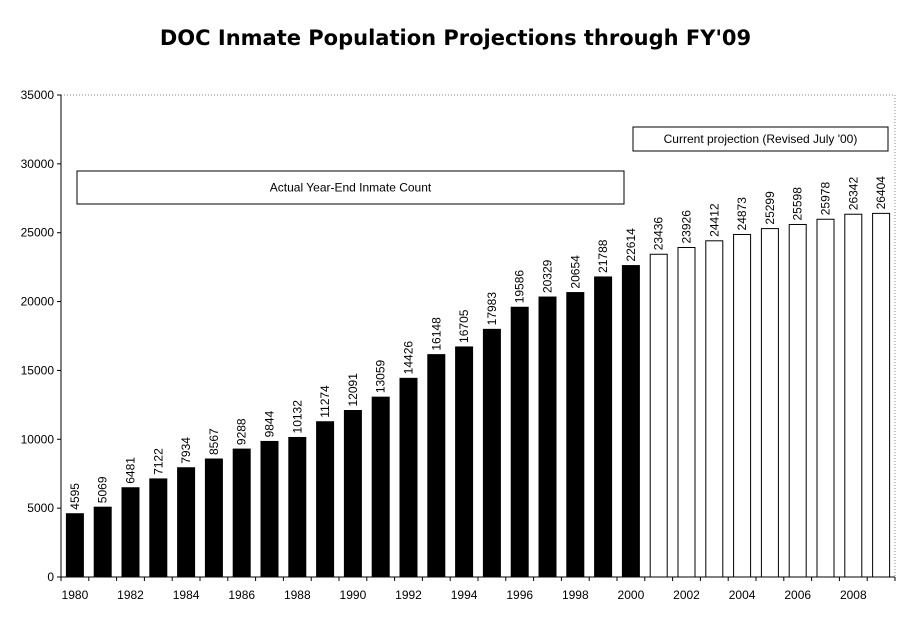 The height and width of the screenshot is (623, 911). Describe the element at coordinates (381, 376) in the screenshot. I see `data-label-1991: 13059` at that location.